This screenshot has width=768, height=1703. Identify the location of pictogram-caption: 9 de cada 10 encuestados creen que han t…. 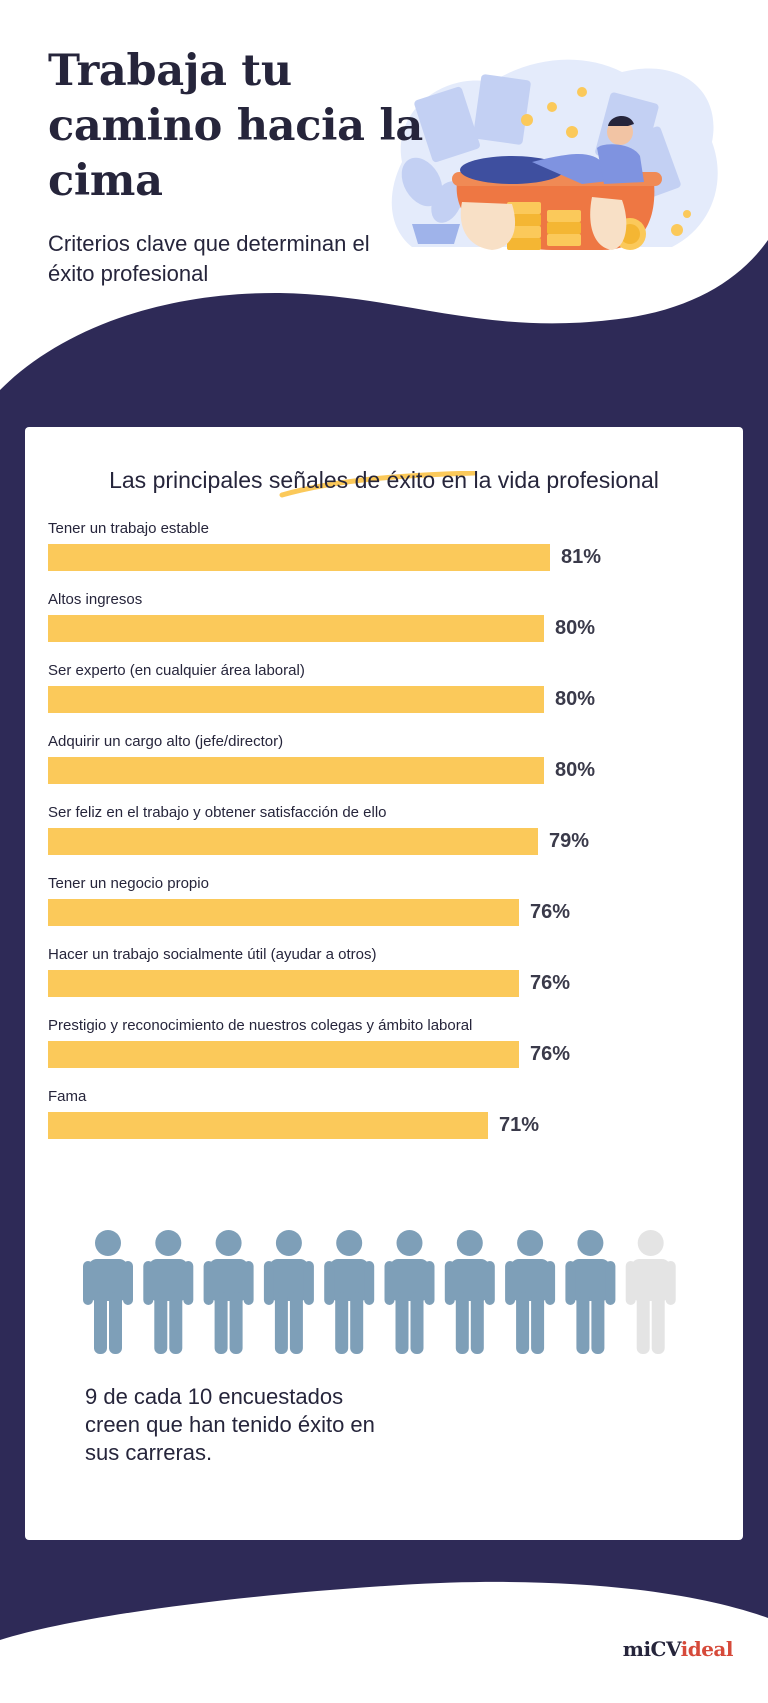
(230, 1424).